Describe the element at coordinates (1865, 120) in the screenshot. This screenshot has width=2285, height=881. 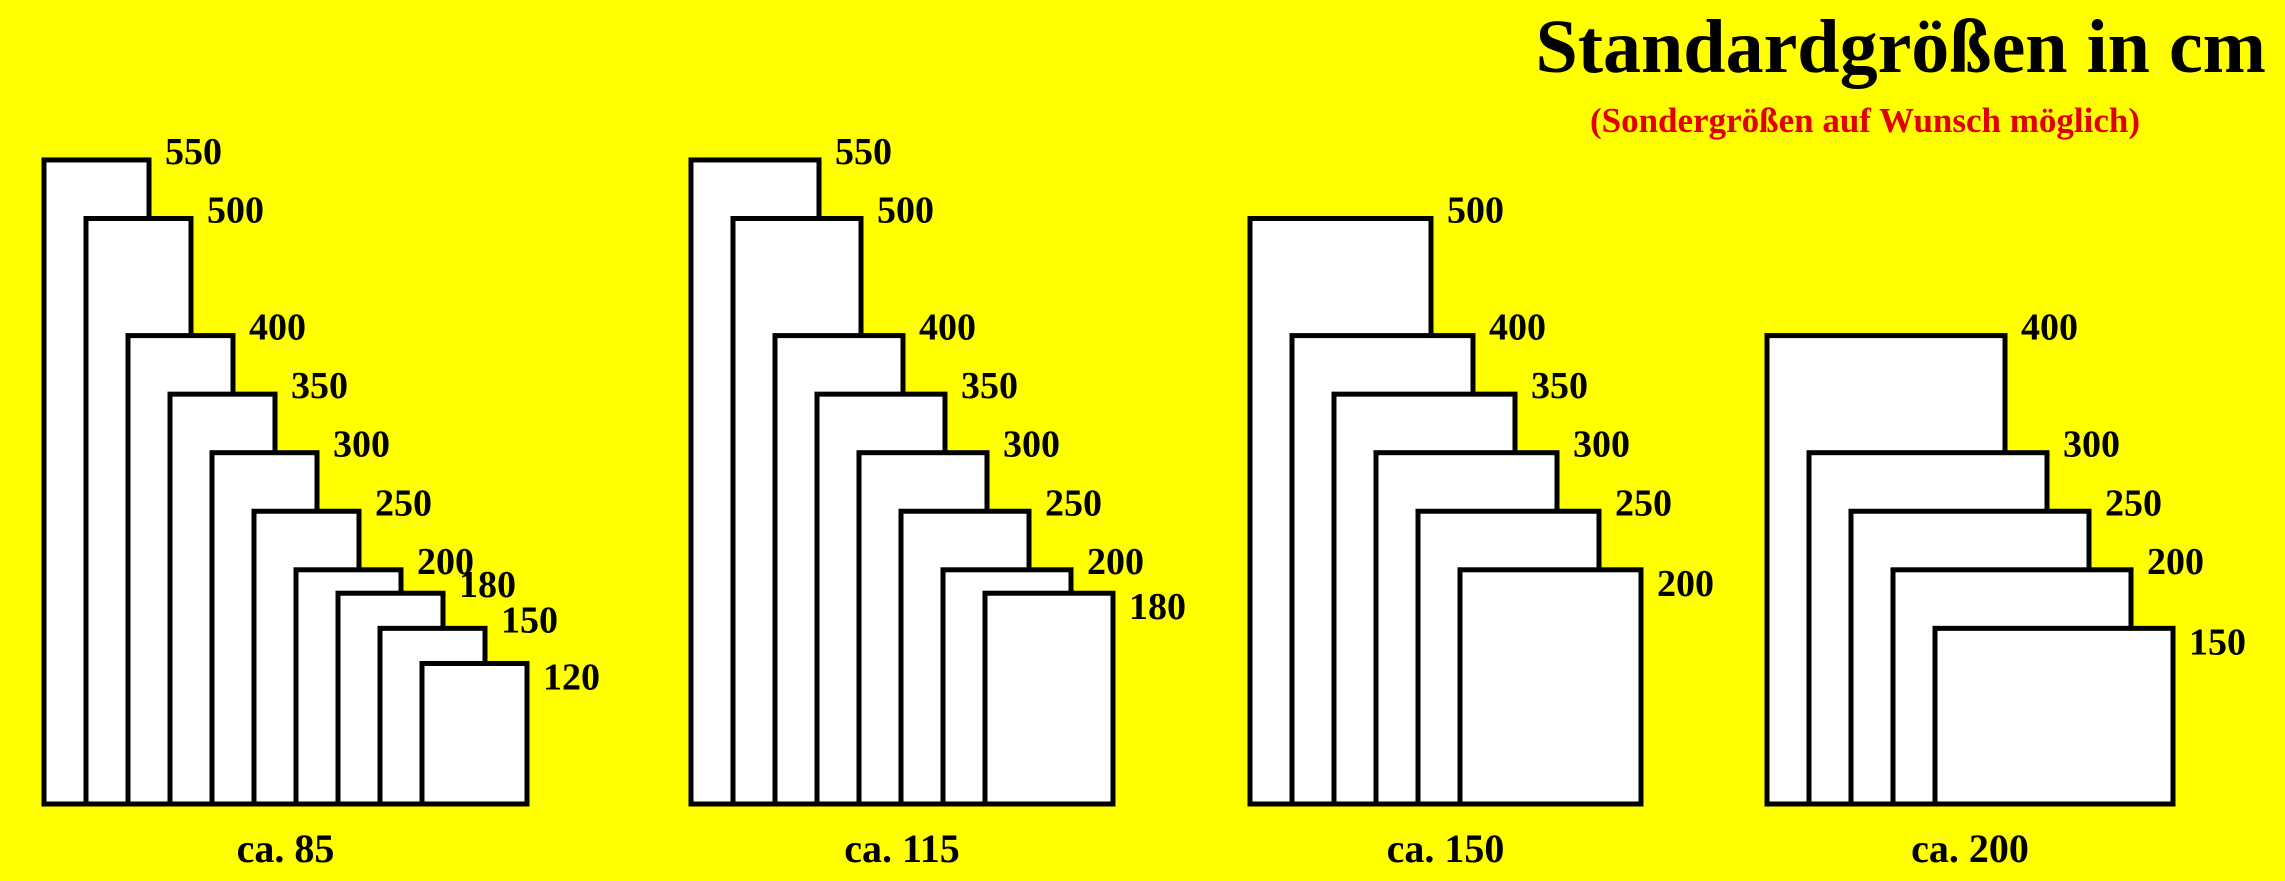
I see `subtitle: (Sondergrößen auf Wunsch möglich)` at that location.